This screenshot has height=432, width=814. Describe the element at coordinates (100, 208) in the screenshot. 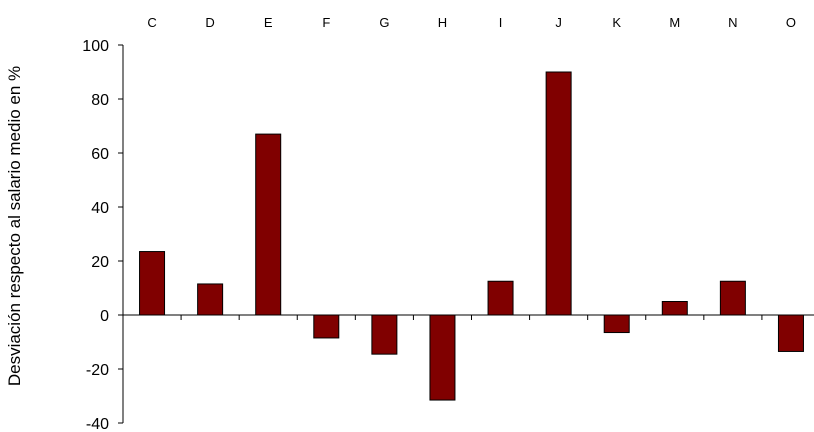

I see `y-tick-label: 40` at that location.